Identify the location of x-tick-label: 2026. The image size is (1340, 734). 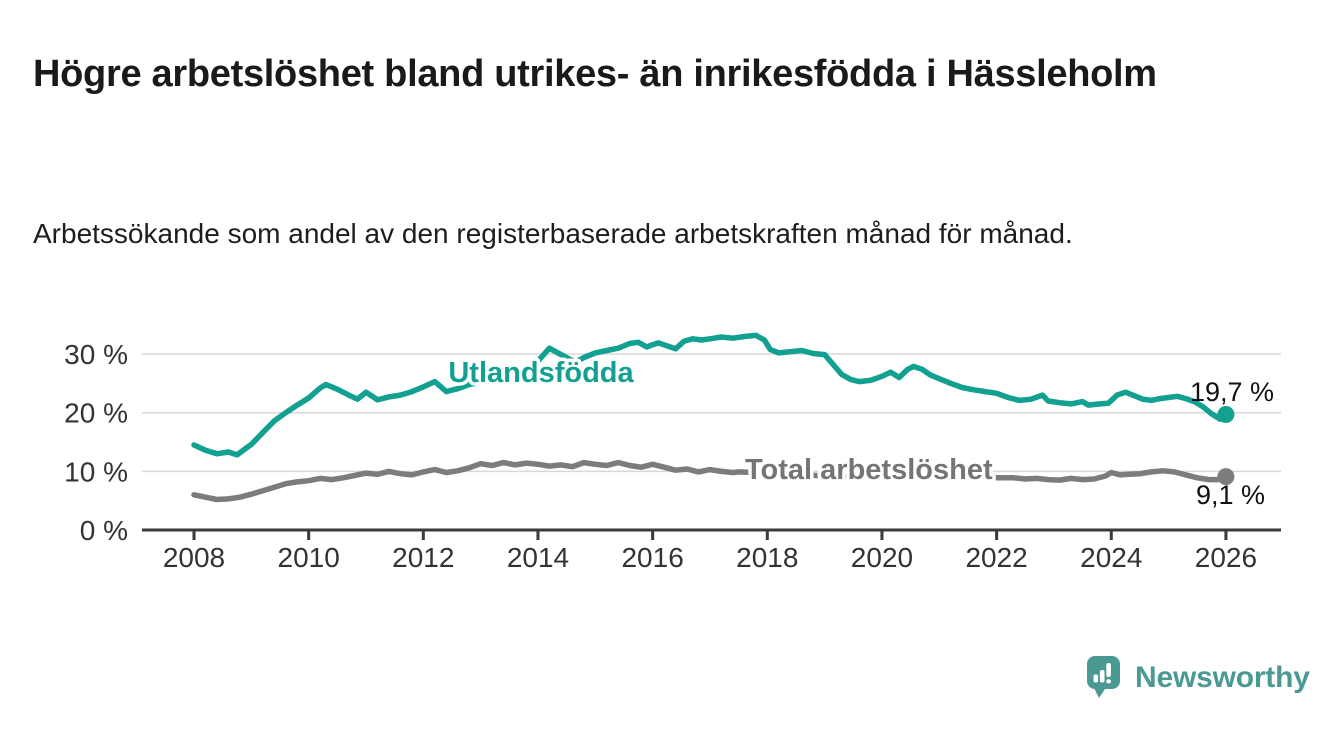
(1226, 557).